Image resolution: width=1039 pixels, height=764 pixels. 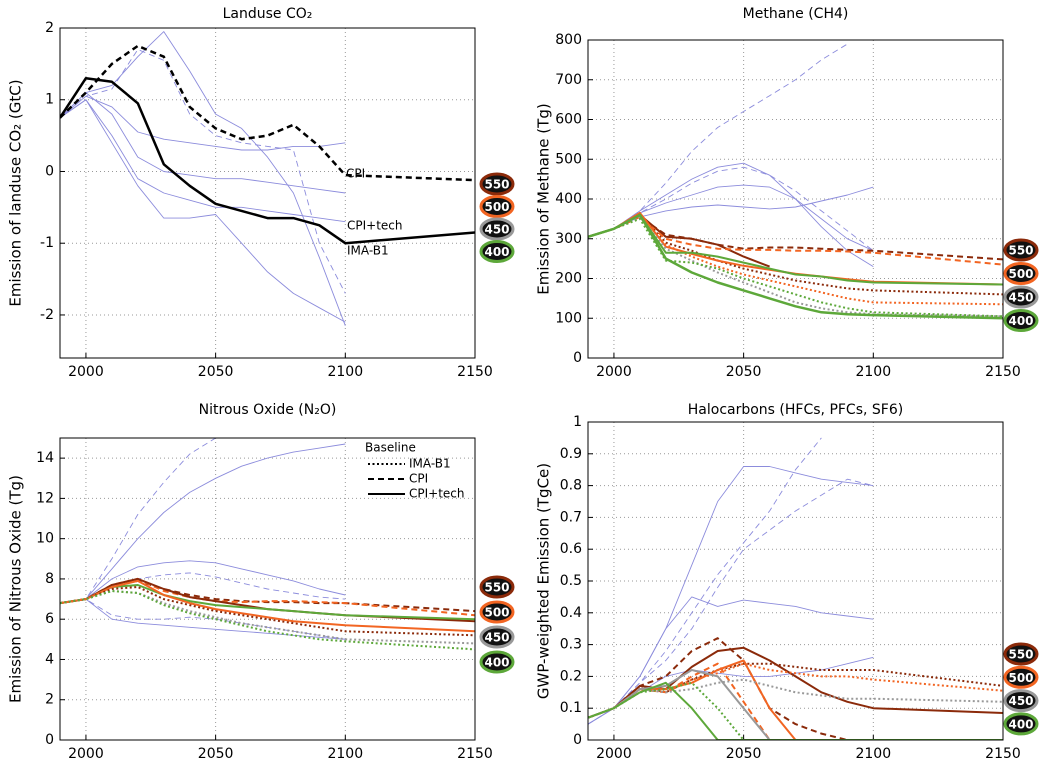 I want to click on y-tick-label: 0.3, so click(x=571, y=645).